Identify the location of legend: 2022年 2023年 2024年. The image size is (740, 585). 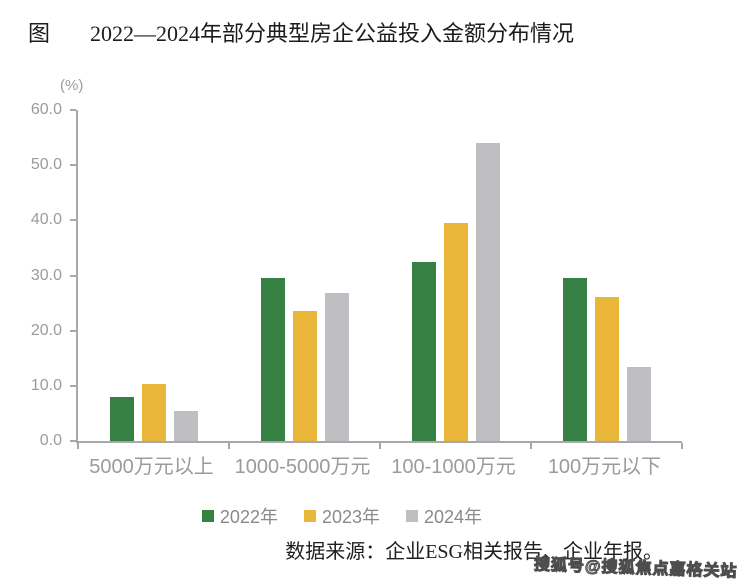
(342, 516).